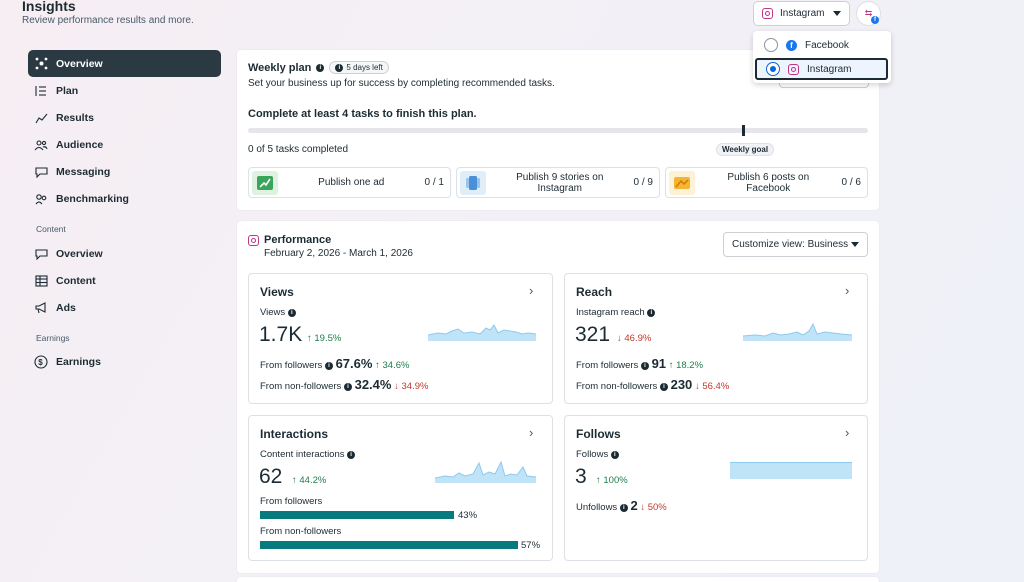  Describe the element at coordinates (301, 531) in the screenshot. I see `interactions-from-non-followers-label: From non-followers` at that location.